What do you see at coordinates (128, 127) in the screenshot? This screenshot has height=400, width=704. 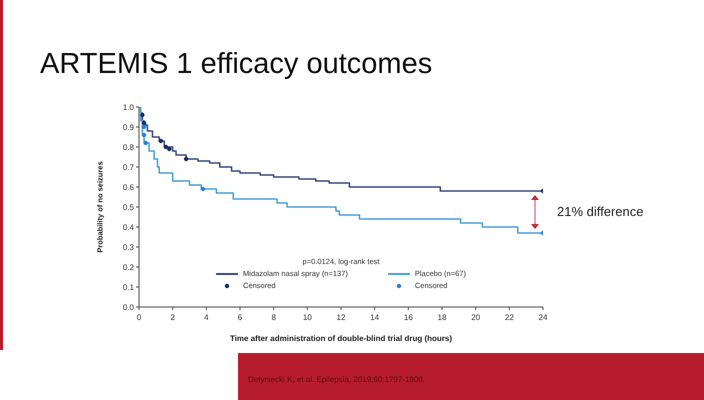 I see `y-tick-label: 0.9` at bounding box center [128, 127].